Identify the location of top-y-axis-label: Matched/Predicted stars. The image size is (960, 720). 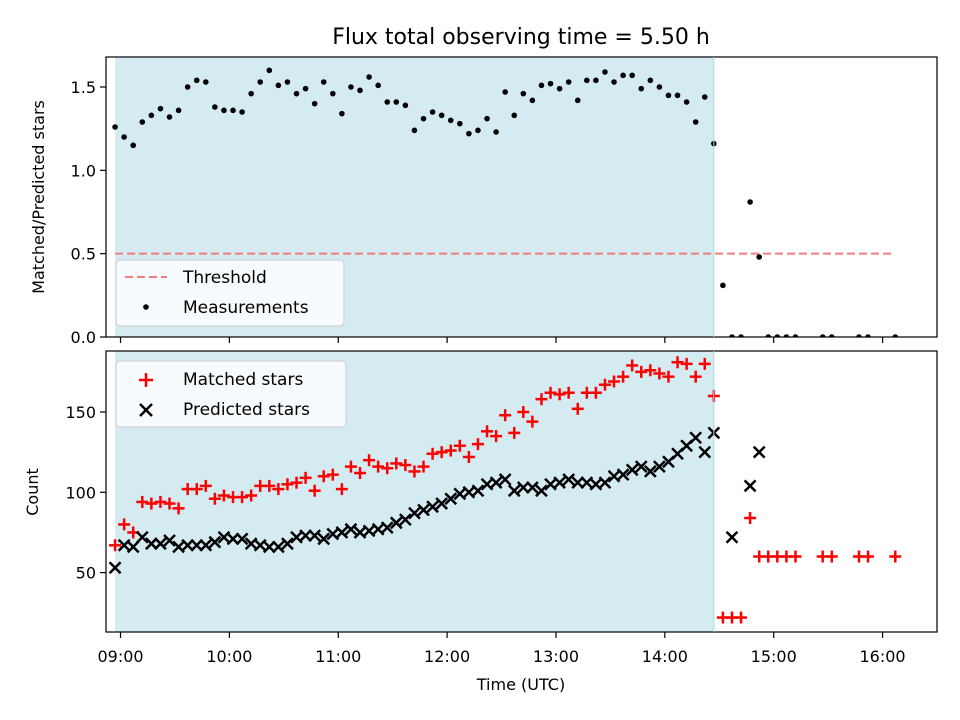
(38, 197).